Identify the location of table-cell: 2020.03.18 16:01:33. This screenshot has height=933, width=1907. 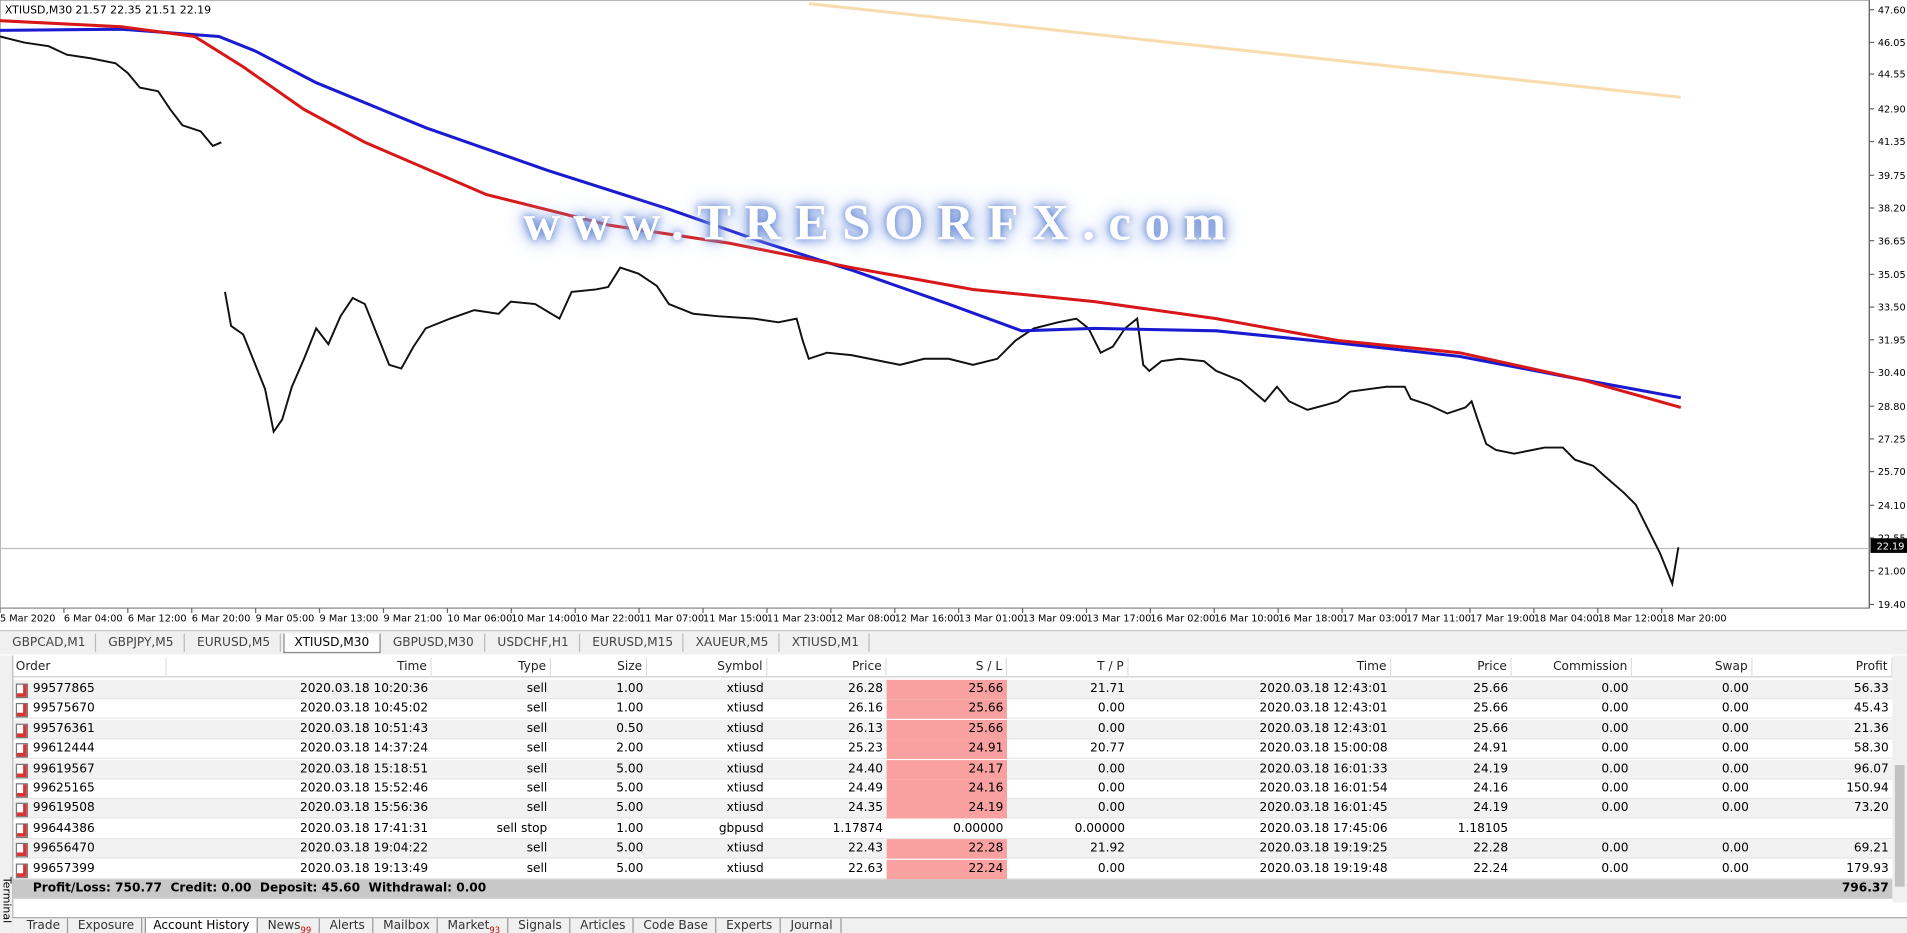
(1323, 769).